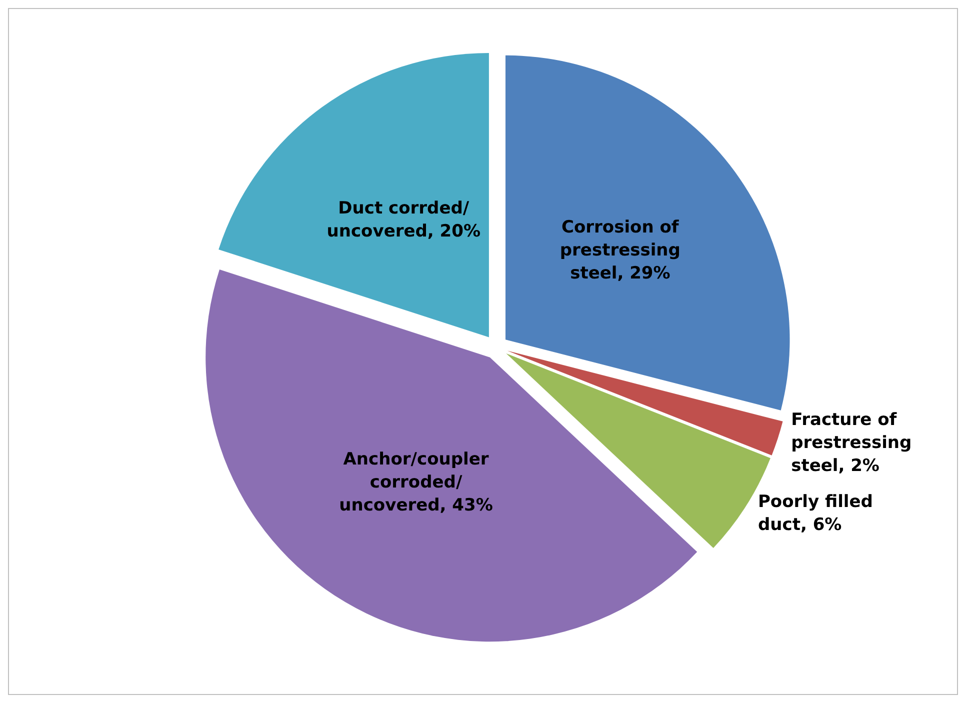 The image size is (966, 705). Describe the element at coordinates (403, 220) in the screenshot. I see `slice-label: Duct corrded/uncovered, 20%` at that location.